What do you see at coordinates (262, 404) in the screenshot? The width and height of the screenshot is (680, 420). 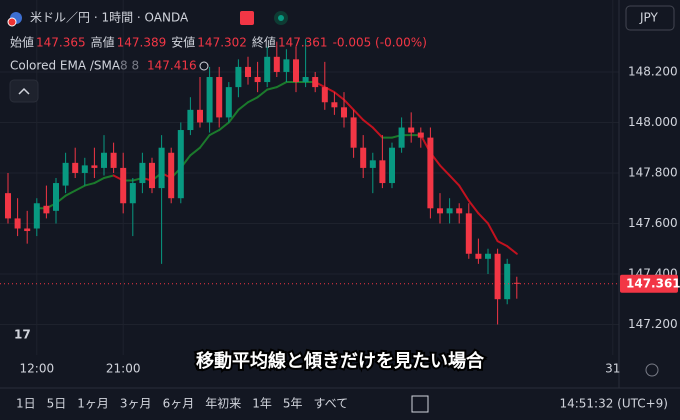 I see `range-button: 1年` at bounding box center [262, 404].